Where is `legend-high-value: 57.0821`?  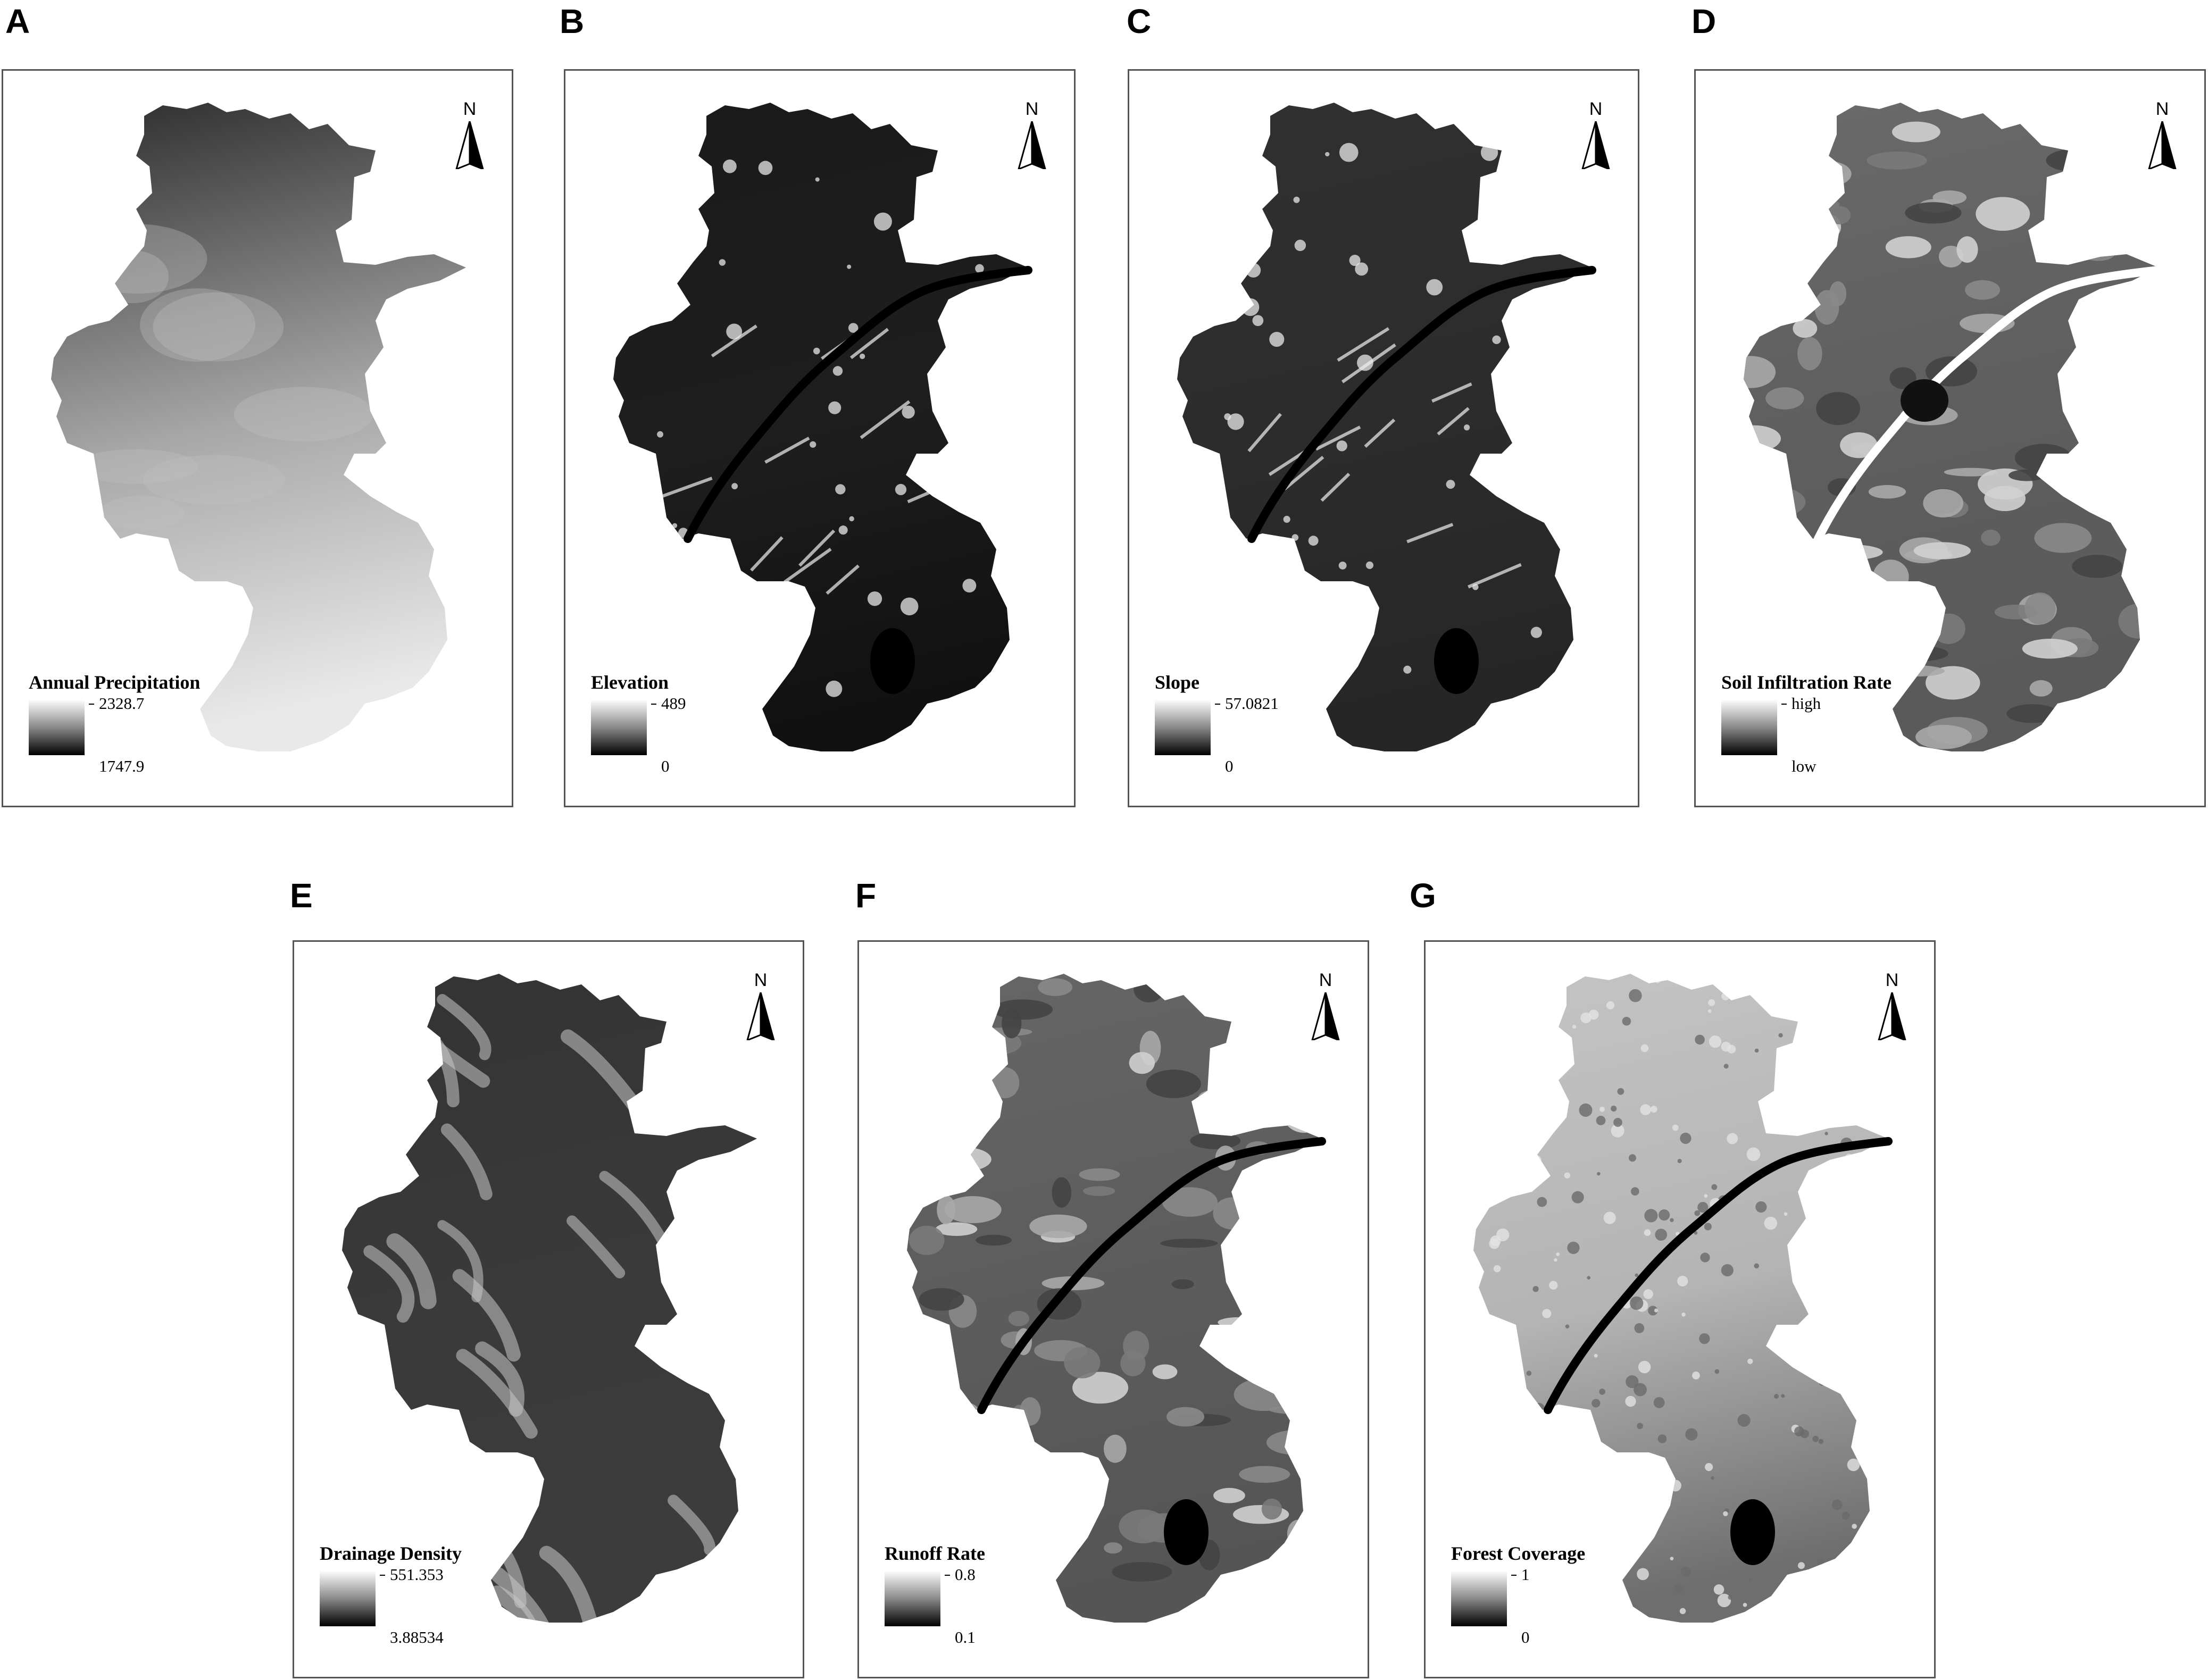
legend-high-value: 57.0821 is located at coordinates (1252, 703).